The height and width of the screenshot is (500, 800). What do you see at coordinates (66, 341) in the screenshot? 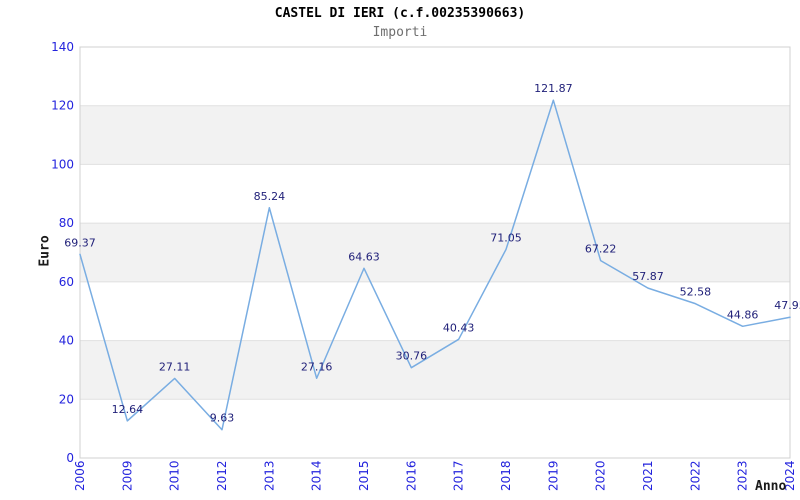
I see `y-tick-label: 40` at bounding box center [66, 341].